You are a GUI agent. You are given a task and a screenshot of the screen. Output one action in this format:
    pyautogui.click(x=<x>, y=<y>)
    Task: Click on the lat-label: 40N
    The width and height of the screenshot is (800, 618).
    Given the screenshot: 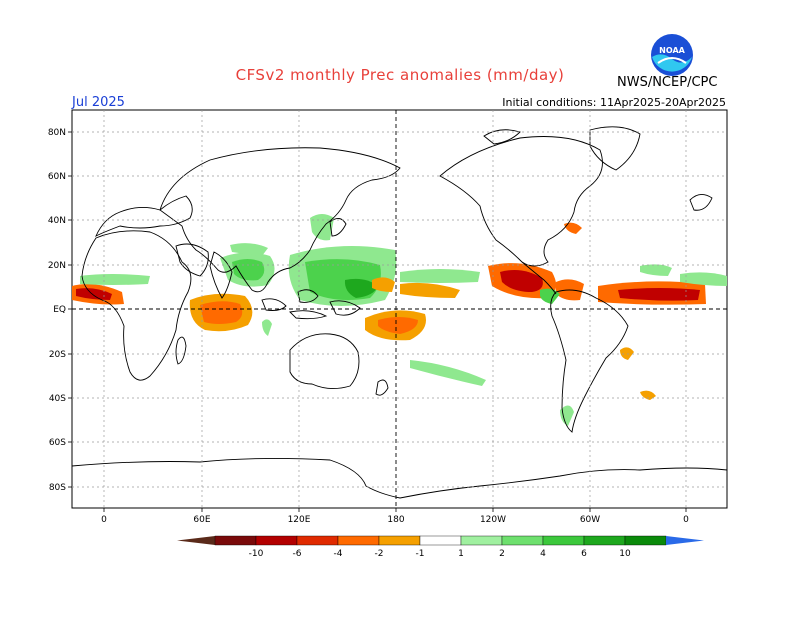 What is the action you would take?
    pyautogui.click(x=57, y=221)
    